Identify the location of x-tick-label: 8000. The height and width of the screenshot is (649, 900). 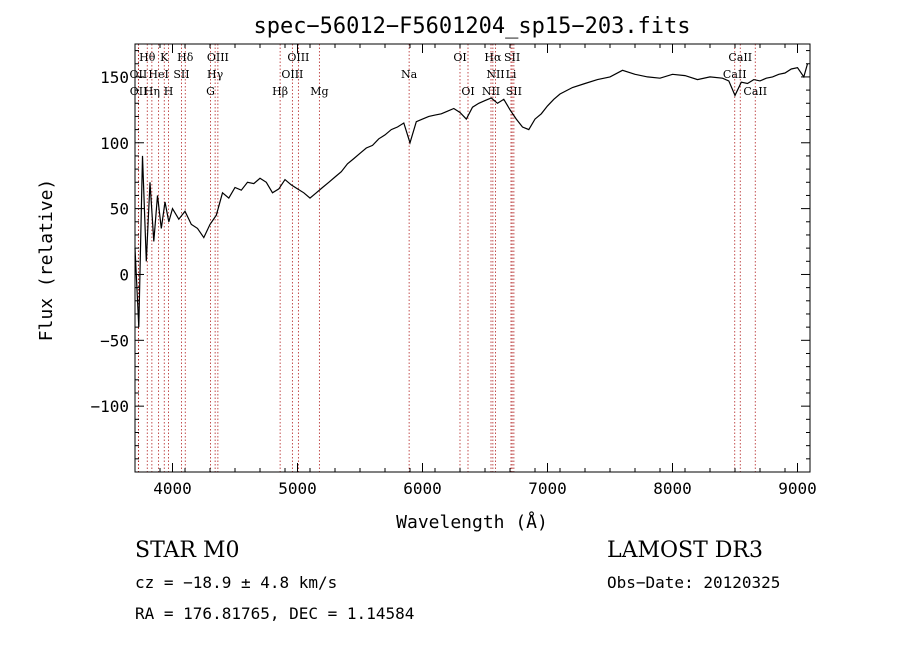
(672, 488).